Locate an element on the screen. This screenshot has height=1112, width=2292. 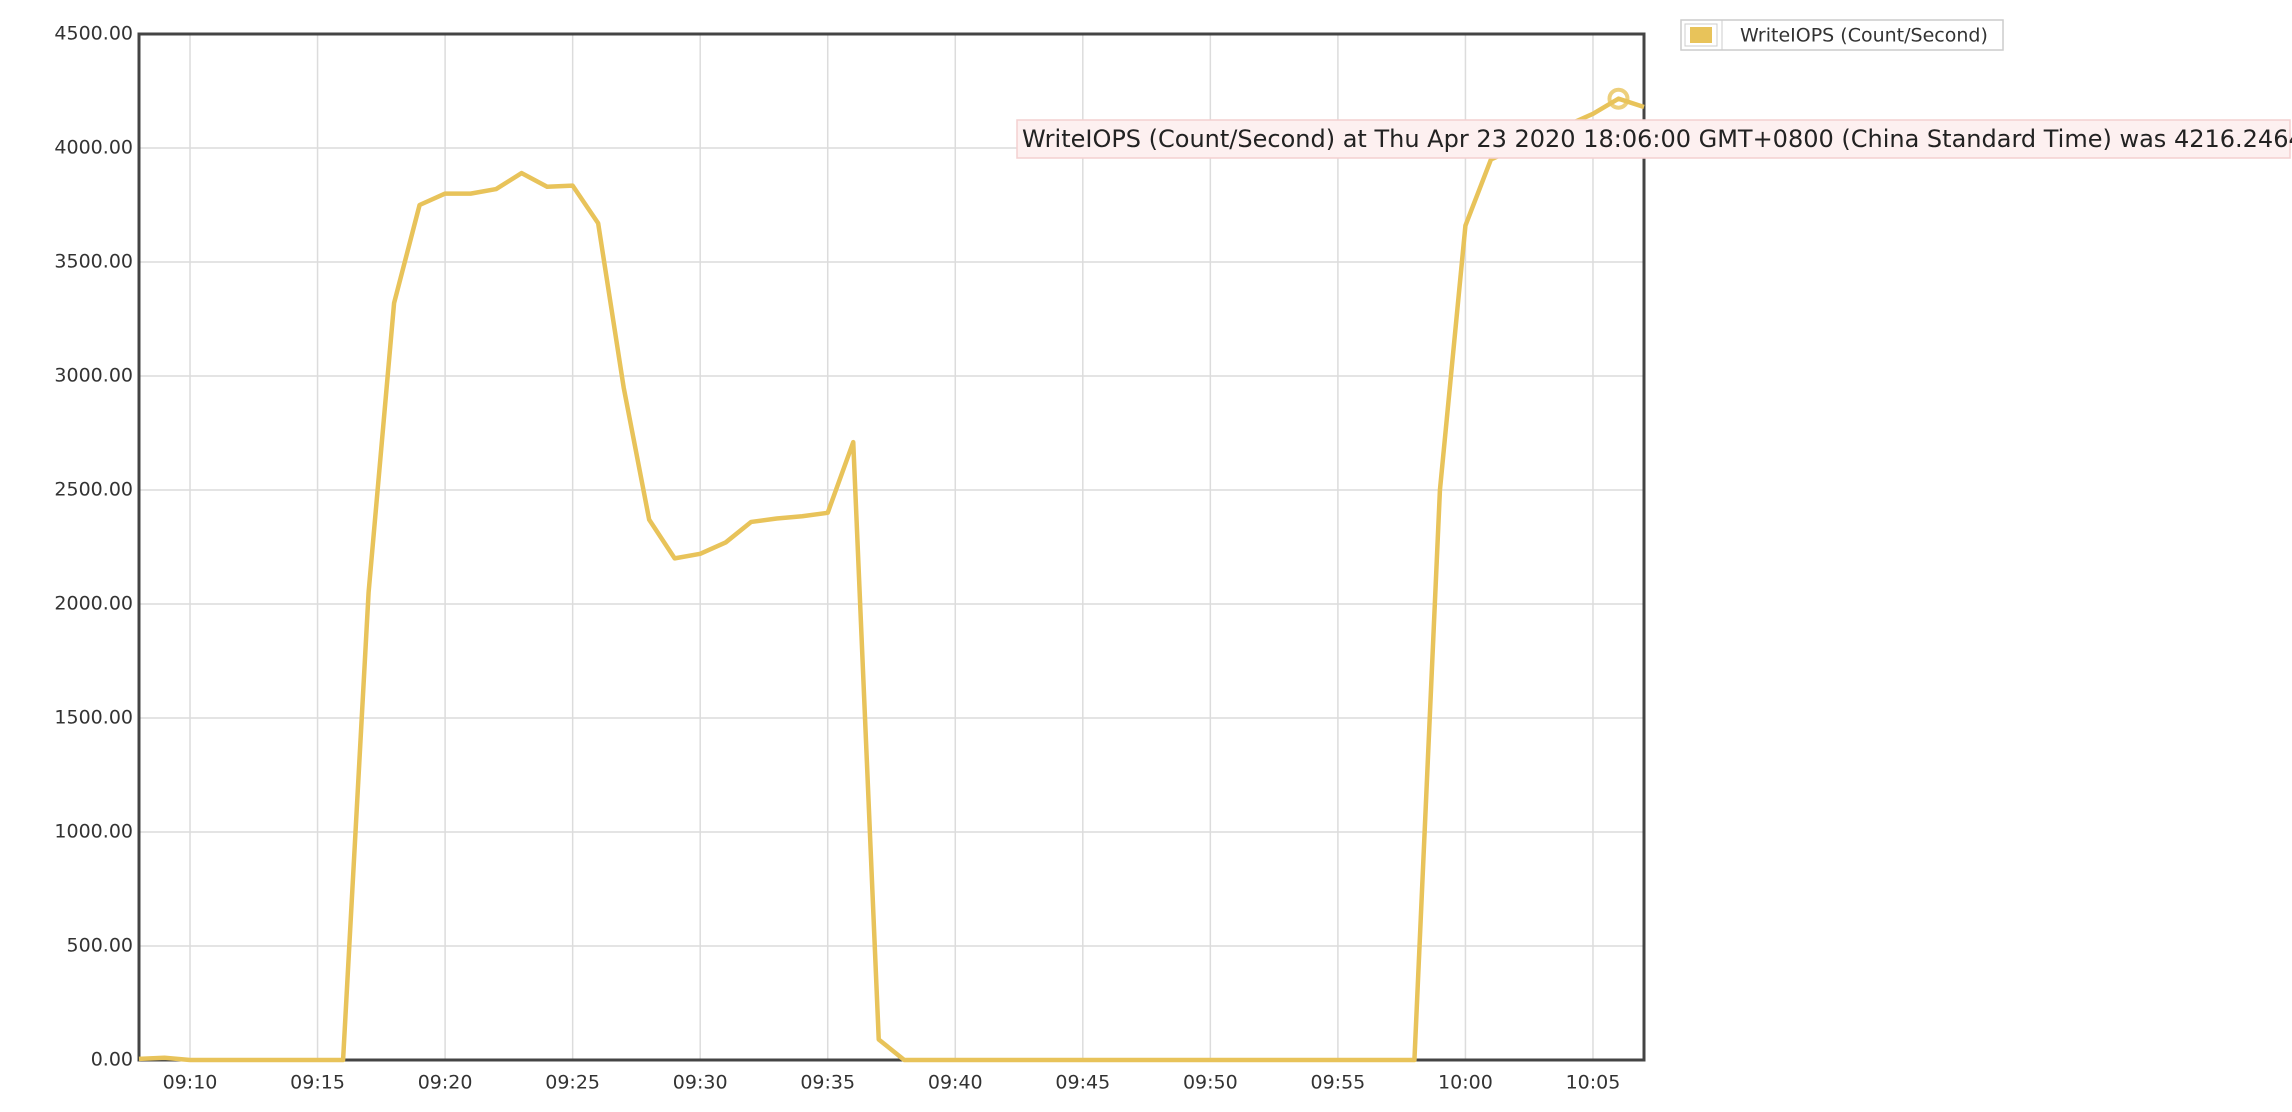
legend-label: WriteIOPS (Count/Second) is located at coordinates (1864, 36).